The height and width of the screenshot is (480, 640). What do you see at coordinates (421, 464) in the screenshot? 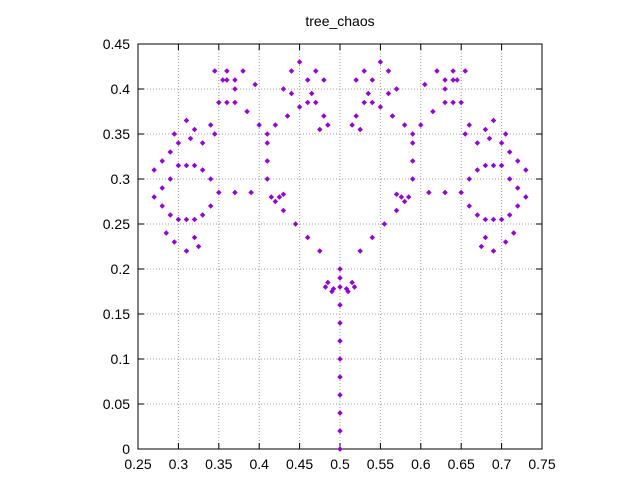
I see `x-tick-label: 0.6` at bounding box center [421, 464].